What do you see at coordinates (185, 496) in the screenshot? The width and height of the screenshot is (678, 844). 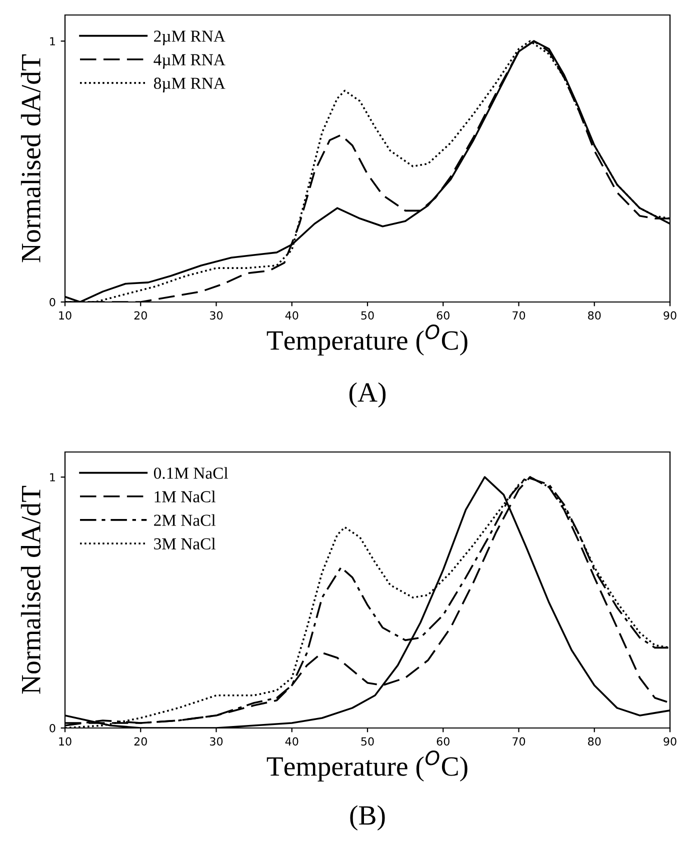 I see `legend-label: 1M NaCl` at bounding box center [185, 496].